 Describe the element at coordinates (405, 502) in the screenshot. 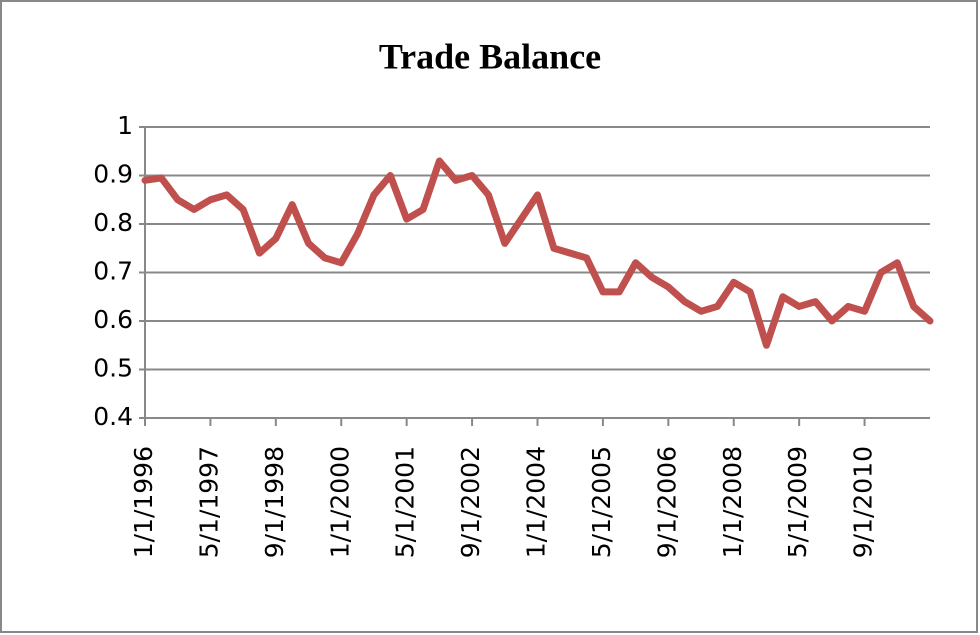

I see `x-tick-label: 5/1/2001` at that location.